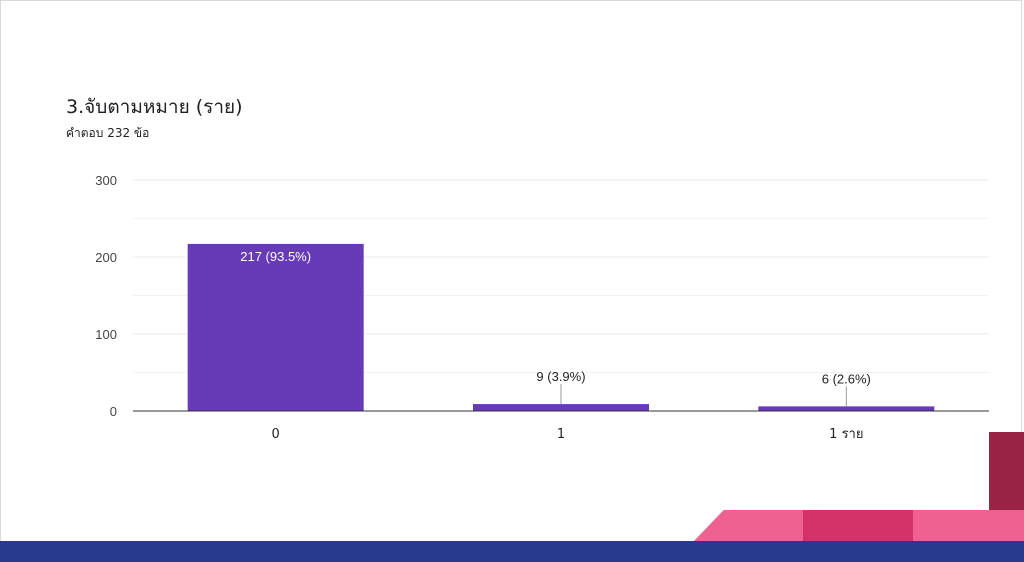 This screenshot has height=562, width=1024. What do you see at coordinates (154, 107) in the screenshot?
I see `question-title: 3.จับตามหมาย (ราย)` at bounding box center [154, 107].